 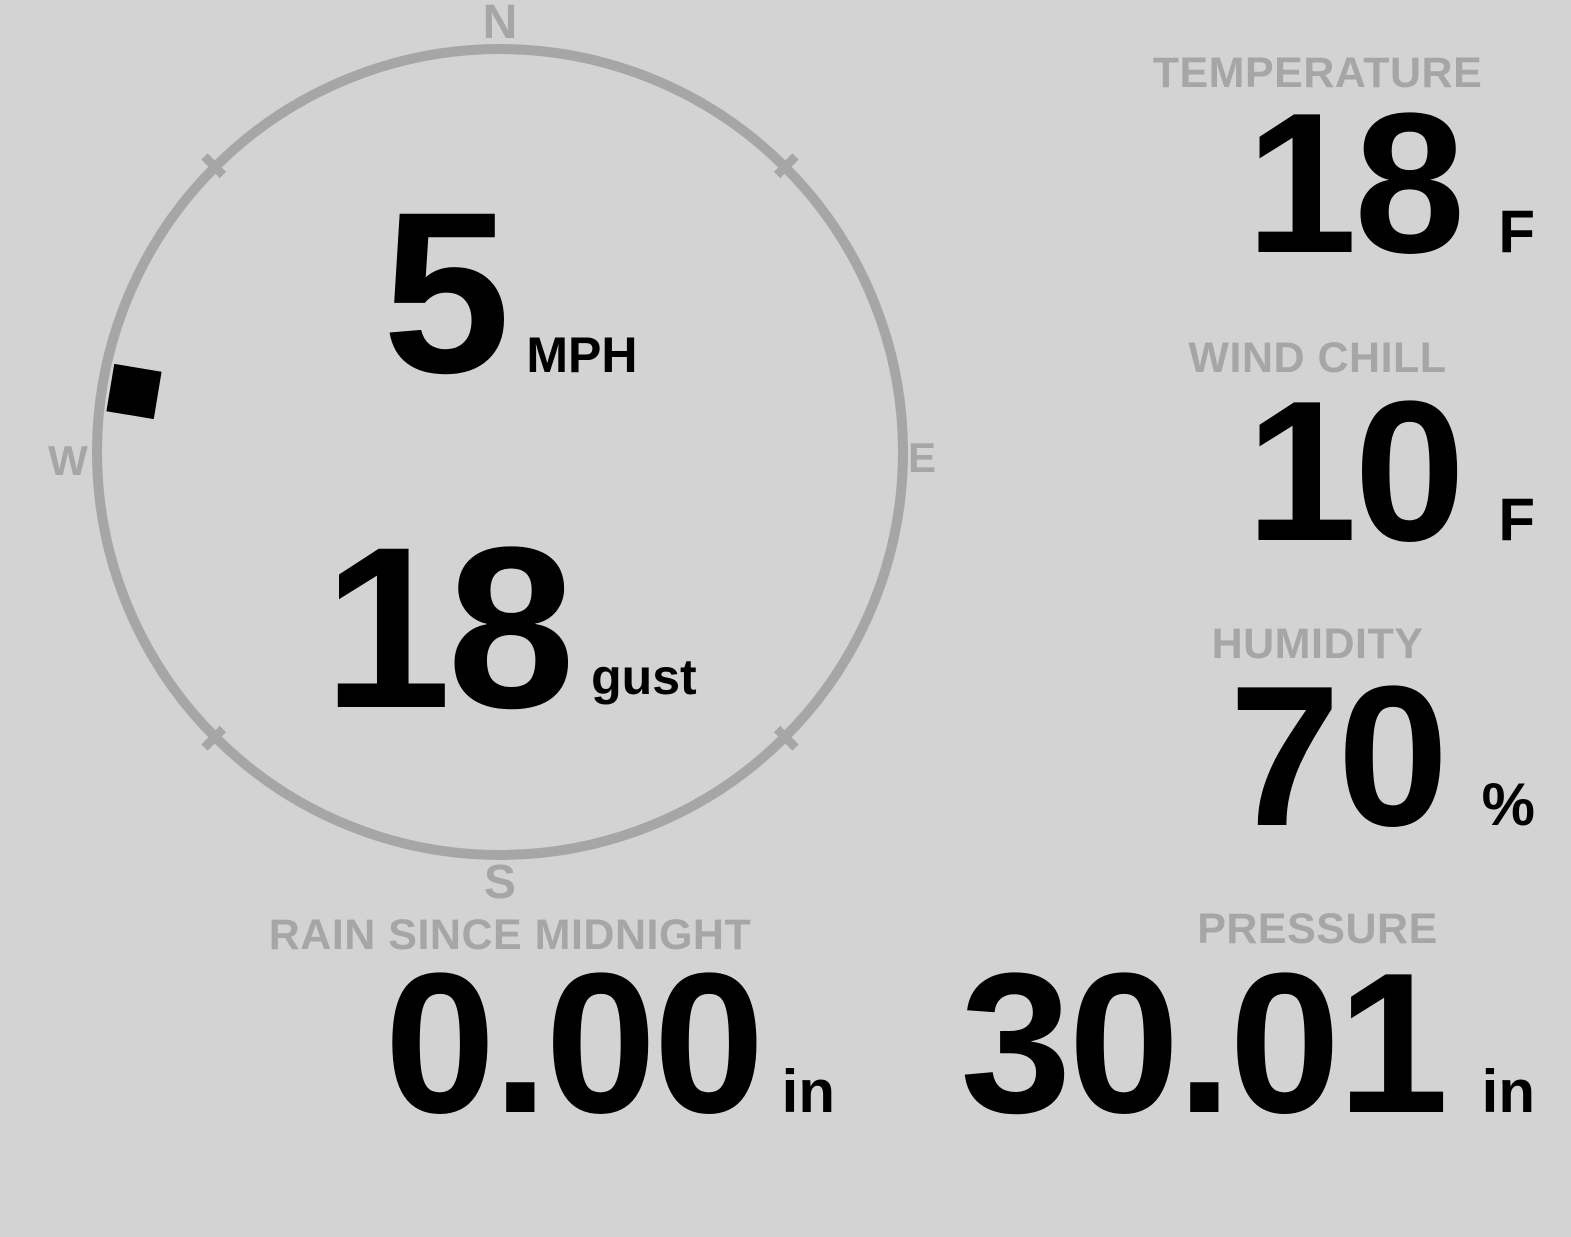 I want to click on pressure-value-row: 30.01 in, so click(x=1247, y=1044).